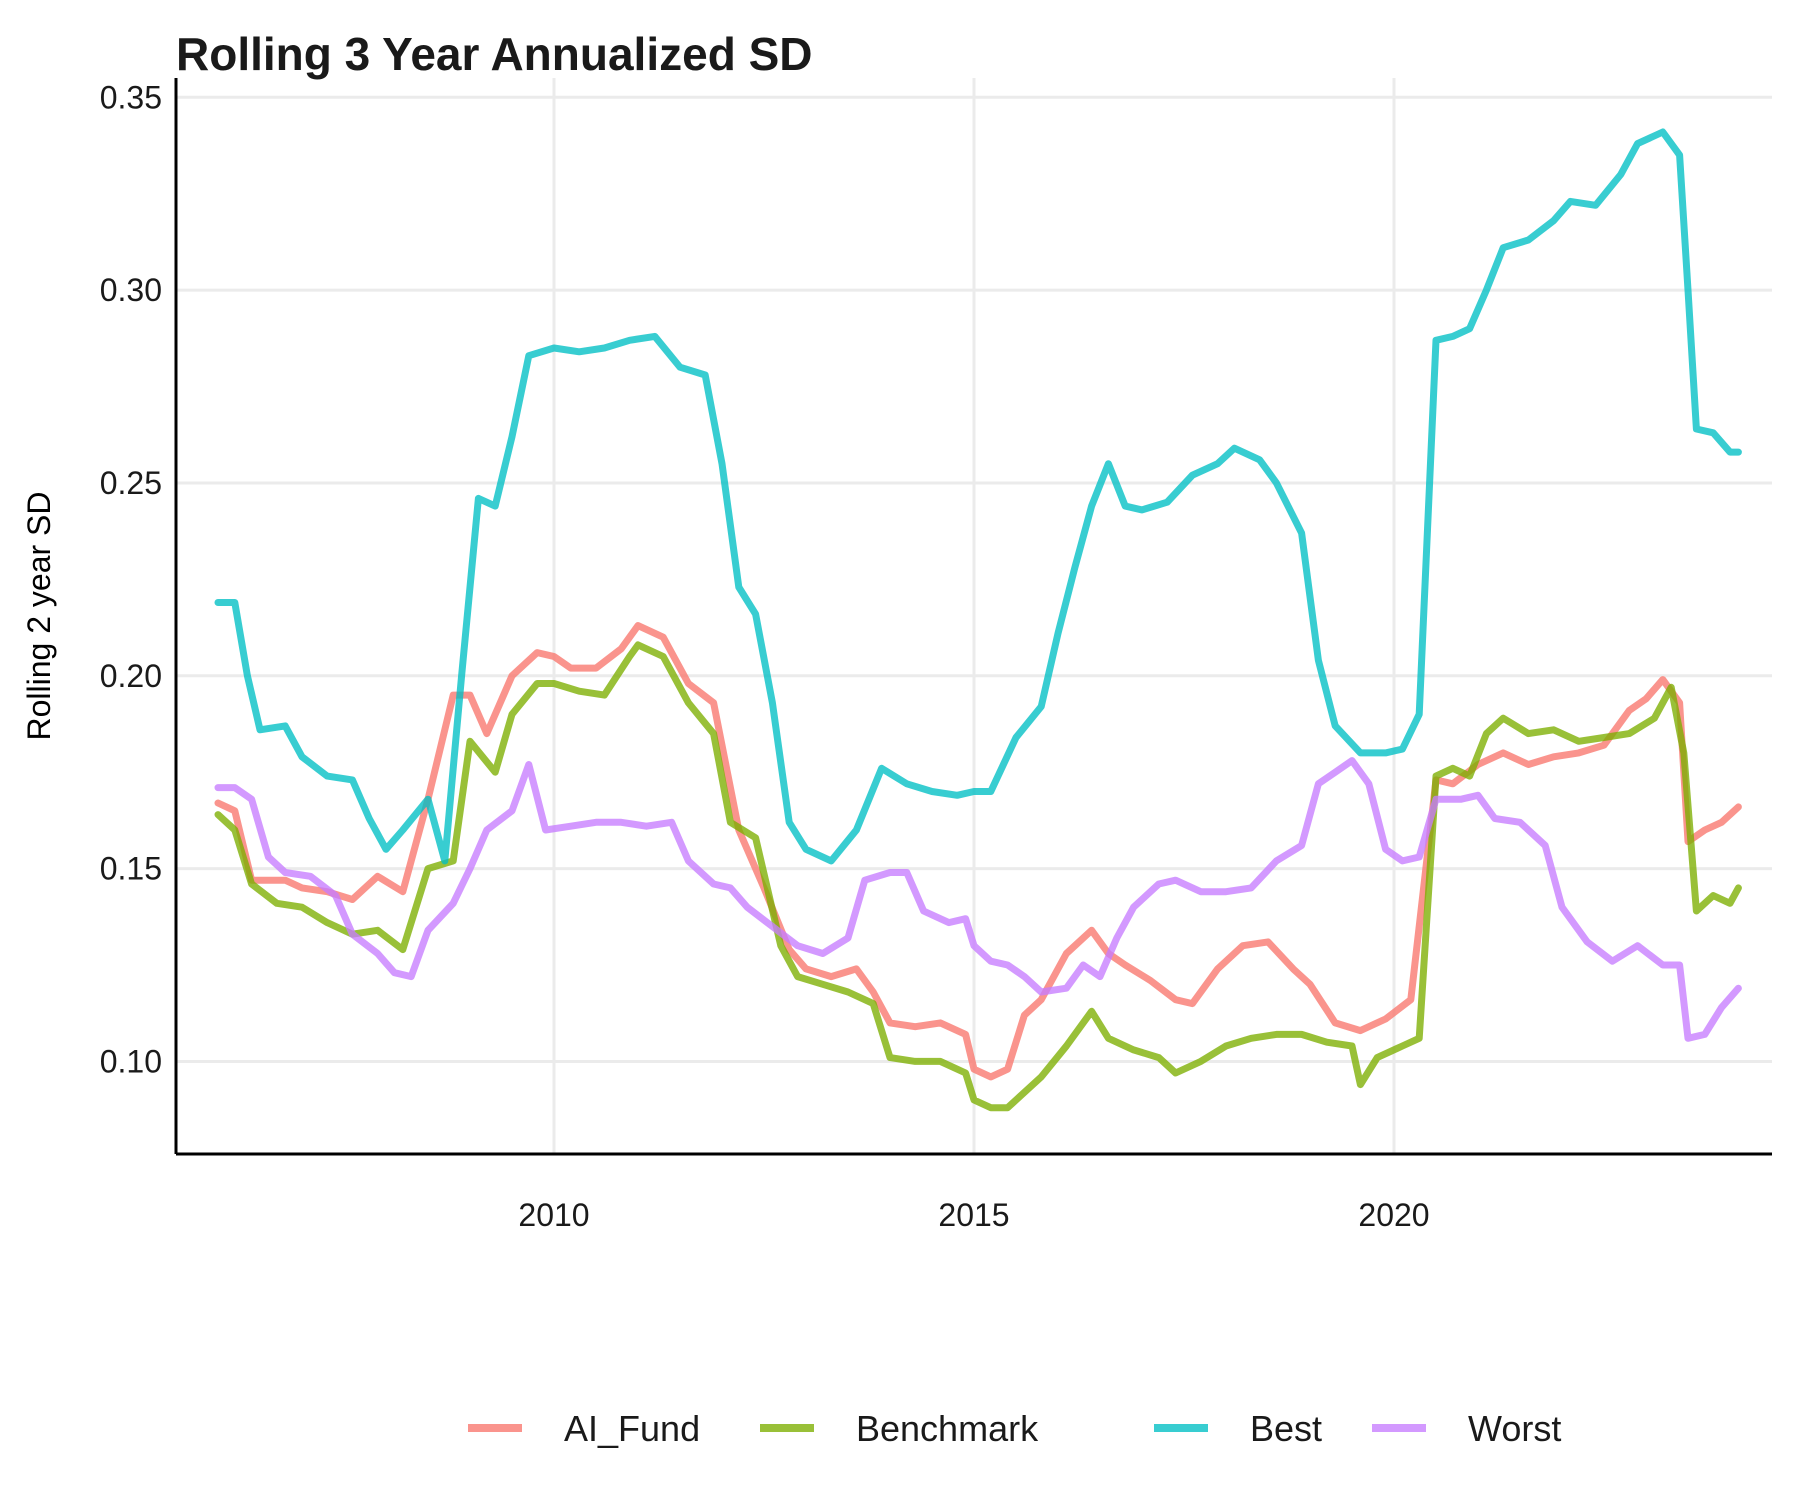  I want to click on chart-title: Rolling 3 Year Annualized SD, so click(494, 54).